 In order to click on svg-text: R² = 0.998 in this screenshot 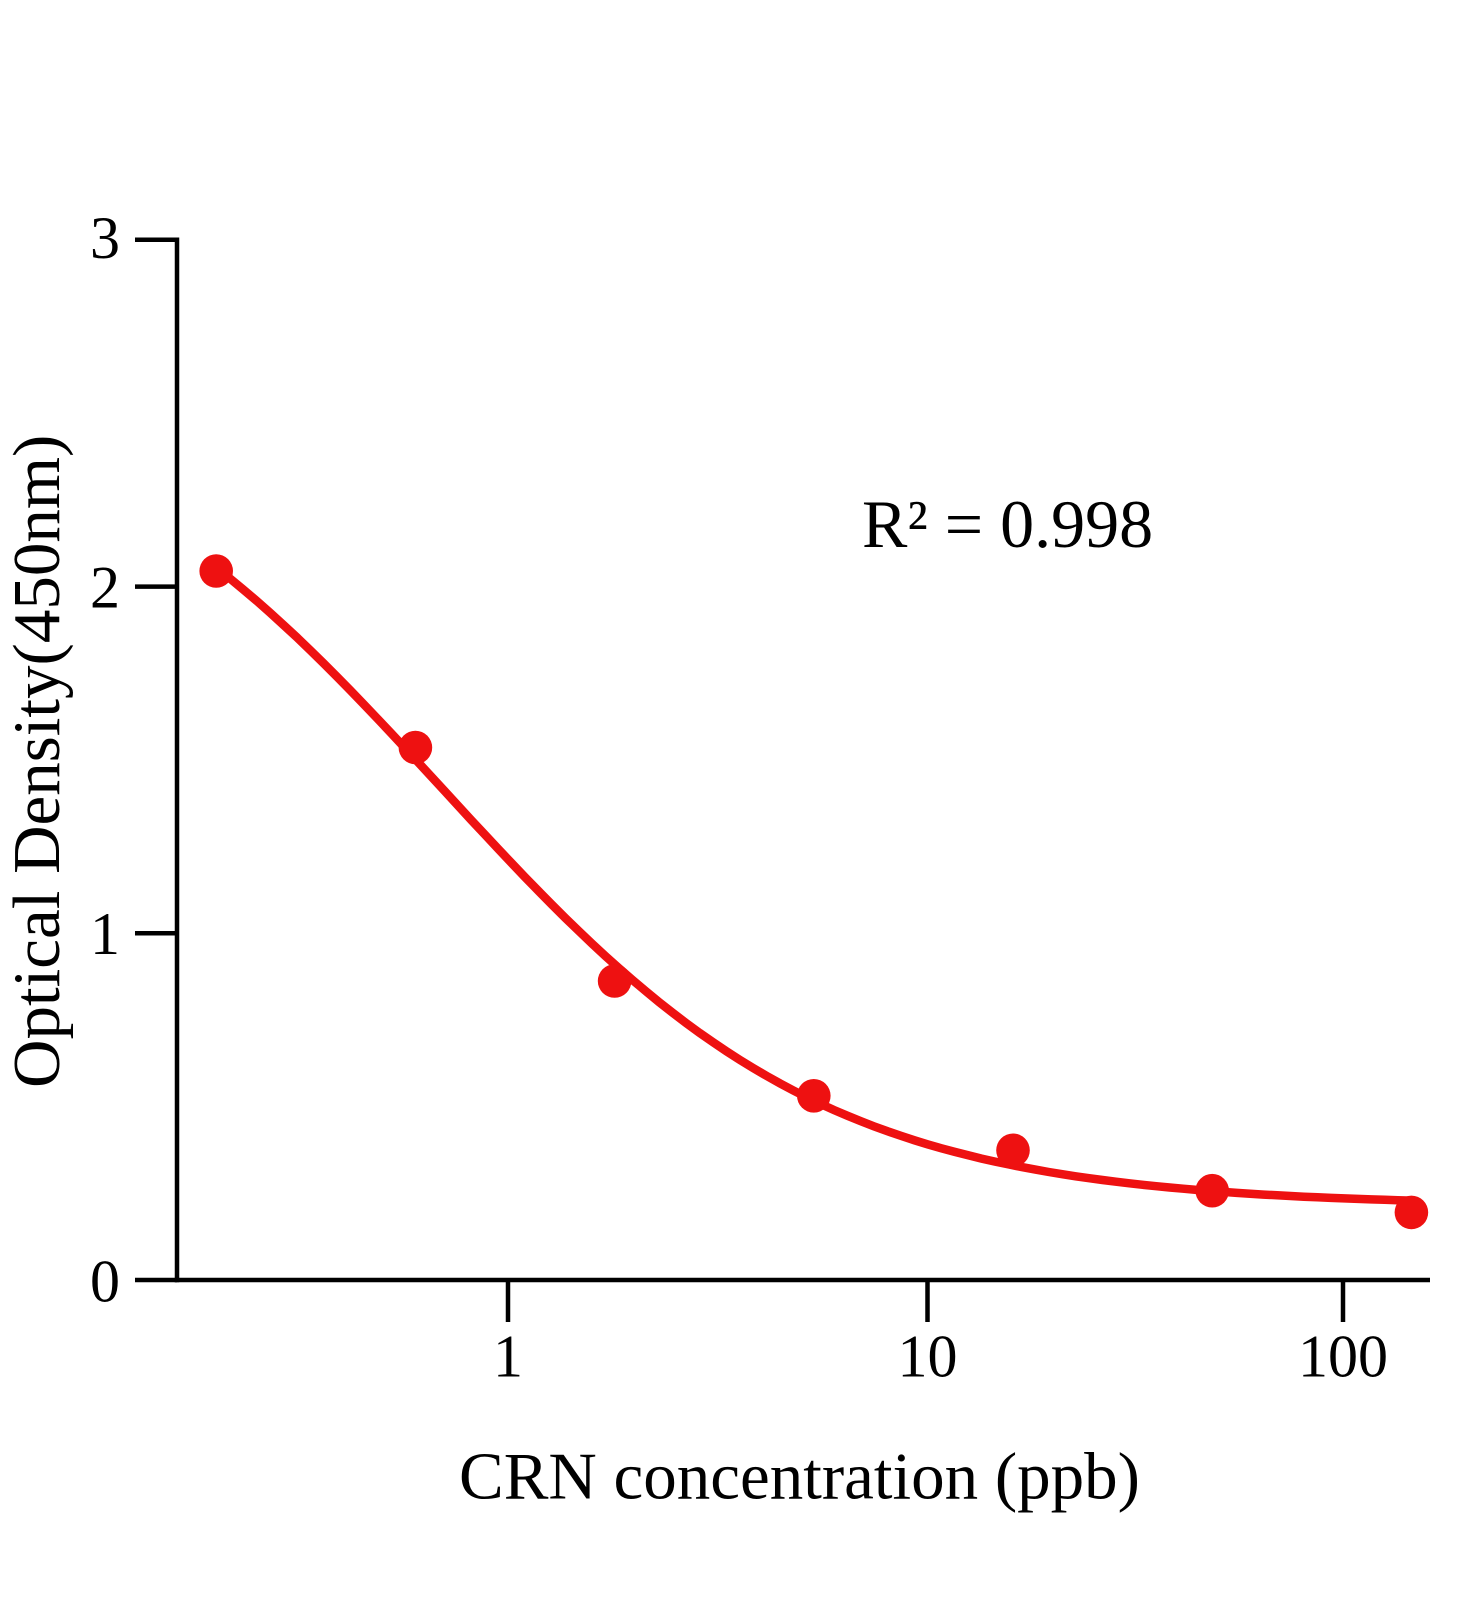, I will do `click(1007, 524)`.